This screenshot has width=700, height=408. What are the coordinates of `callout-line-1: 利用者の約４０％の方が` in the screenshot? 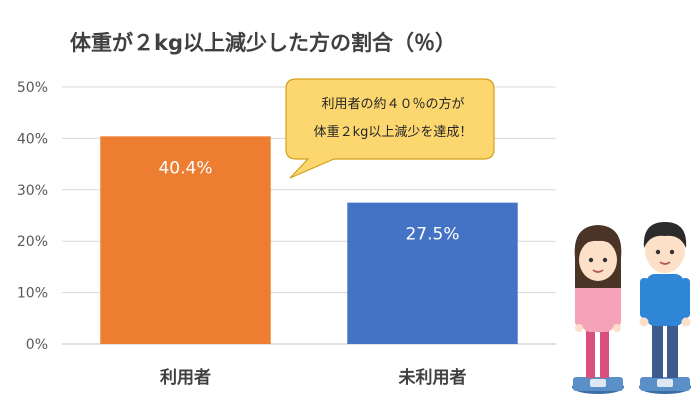 It's located at (392, 104).